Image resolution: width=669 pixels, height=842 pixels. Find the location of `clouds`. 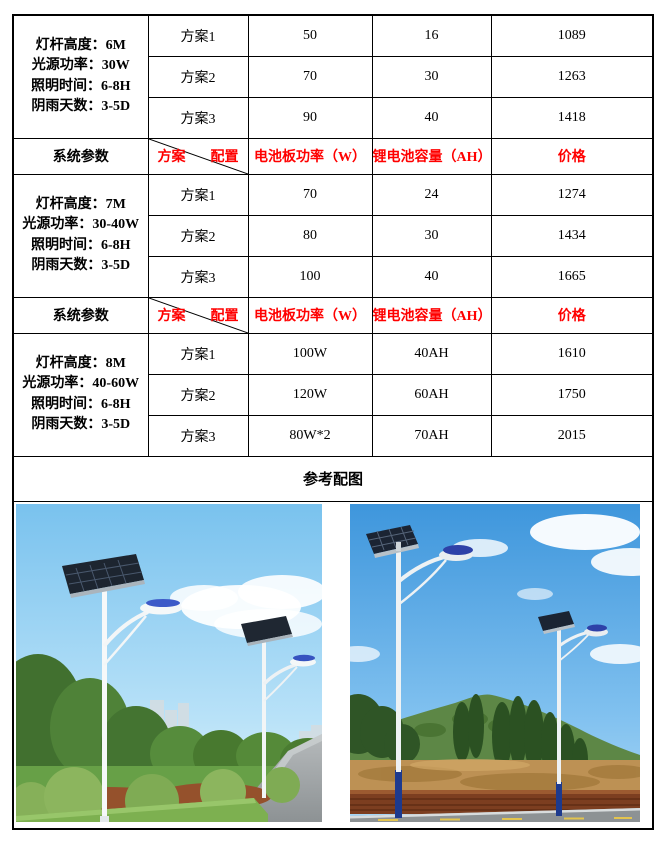

clouds is located at coordinates (495, 588).